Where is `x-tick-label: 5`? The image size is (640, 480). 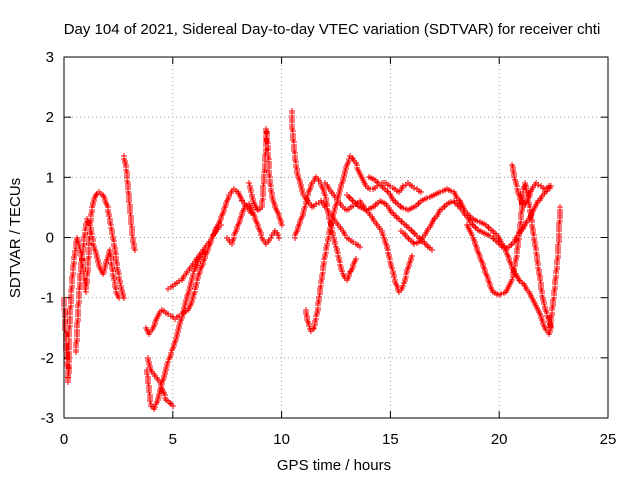 x-tick-label: 5 is located at coordinates (173, 439).